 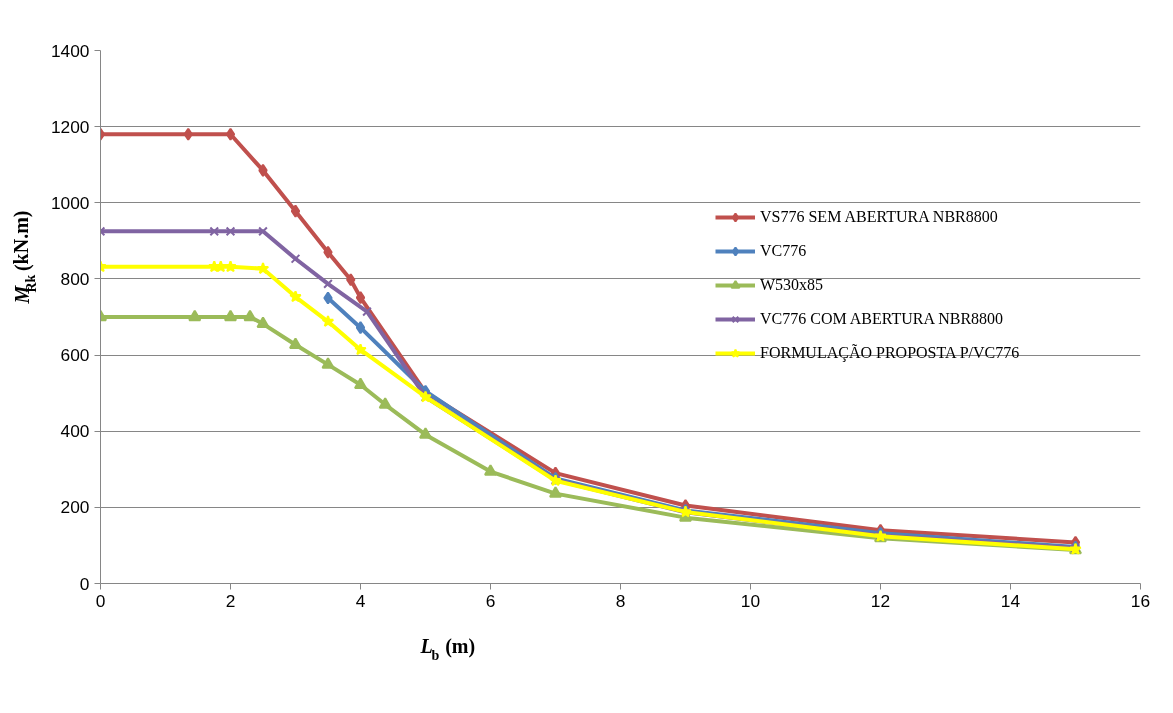 What do you see at coordinates (879, 217) in the screenshot?
I see `legend-label: VS776 SEM ABERTURA NBR8800` at bounding box center [879, 217].